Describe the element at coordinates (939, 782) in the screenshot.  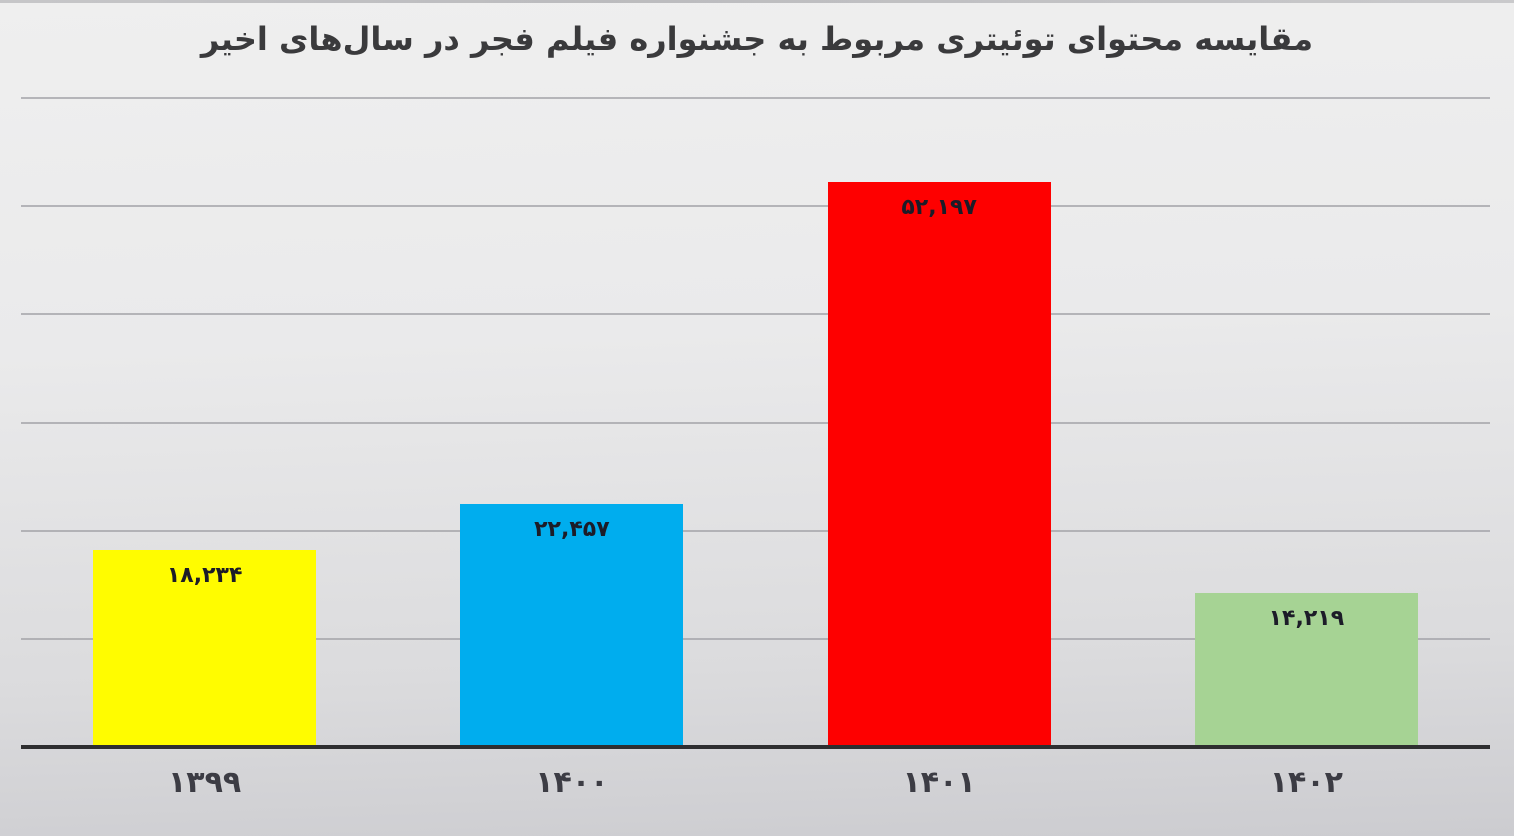
I see `x-axis-label-1401: ۱۴۰۱` at that location.